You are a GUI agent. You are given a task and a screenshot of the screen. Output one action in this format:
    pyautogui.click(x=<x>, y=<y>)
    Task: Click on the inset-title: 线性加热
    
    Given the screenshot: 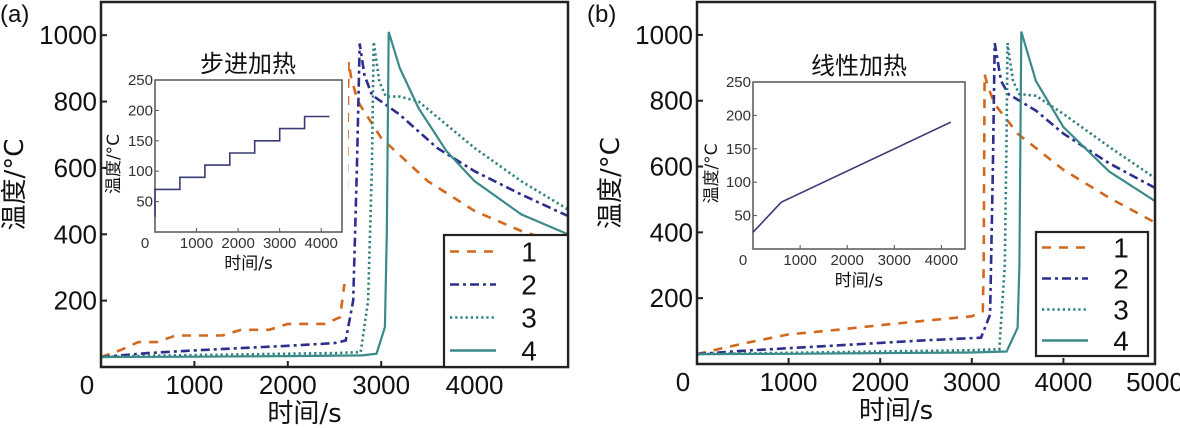 What is the action you would take?
    pyautogui.click(x=859, y=66)
    